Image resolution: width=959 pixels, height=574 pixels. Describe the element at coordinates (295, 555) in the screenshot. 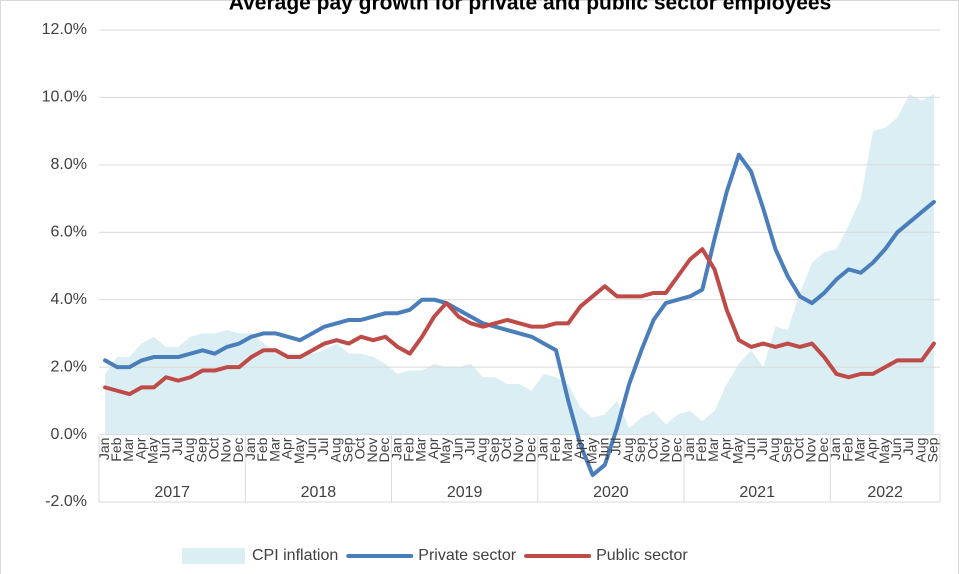

I see `legend-label: CPI inflation` at that location.